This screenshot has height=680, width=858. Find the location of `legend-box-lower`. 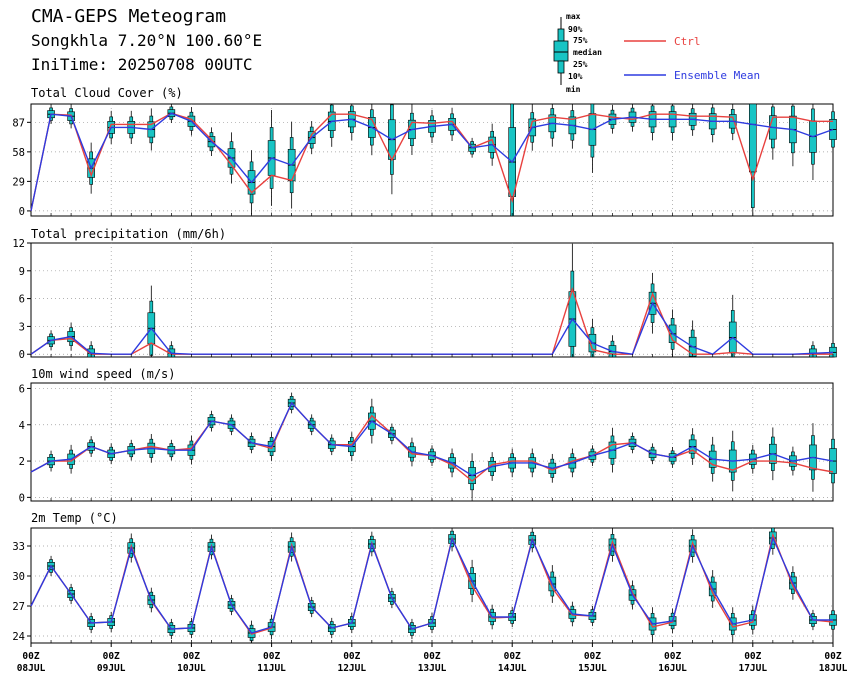

legend-box-lower is located at coordinates (561, 67).